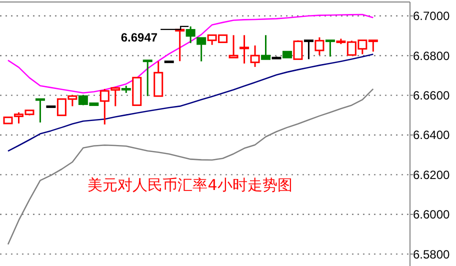 This screenshot has height=266, width=456. I want to click on y-tick-label: 6.6800, so click(431, 55).